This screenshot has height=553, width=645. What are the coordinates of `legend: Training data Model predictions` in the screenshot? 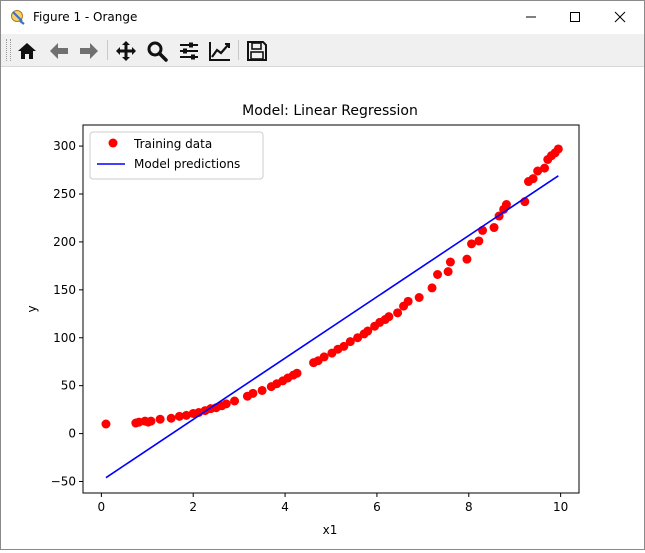 It's located at (176, 155).